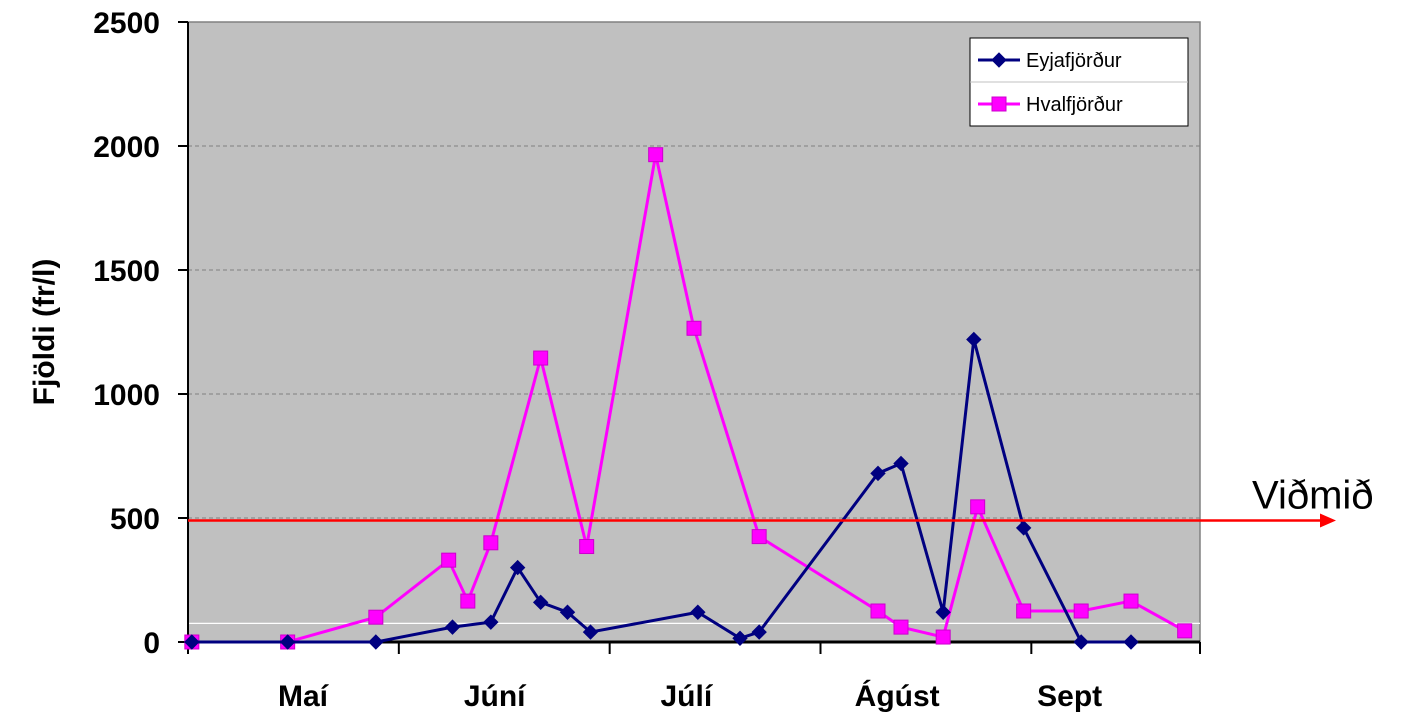  What do you see at coordinates (44, 332) in the screenshot?
I see `y-axis-label: Fjöldi (fr/l)` at bounding box center [44, 332].